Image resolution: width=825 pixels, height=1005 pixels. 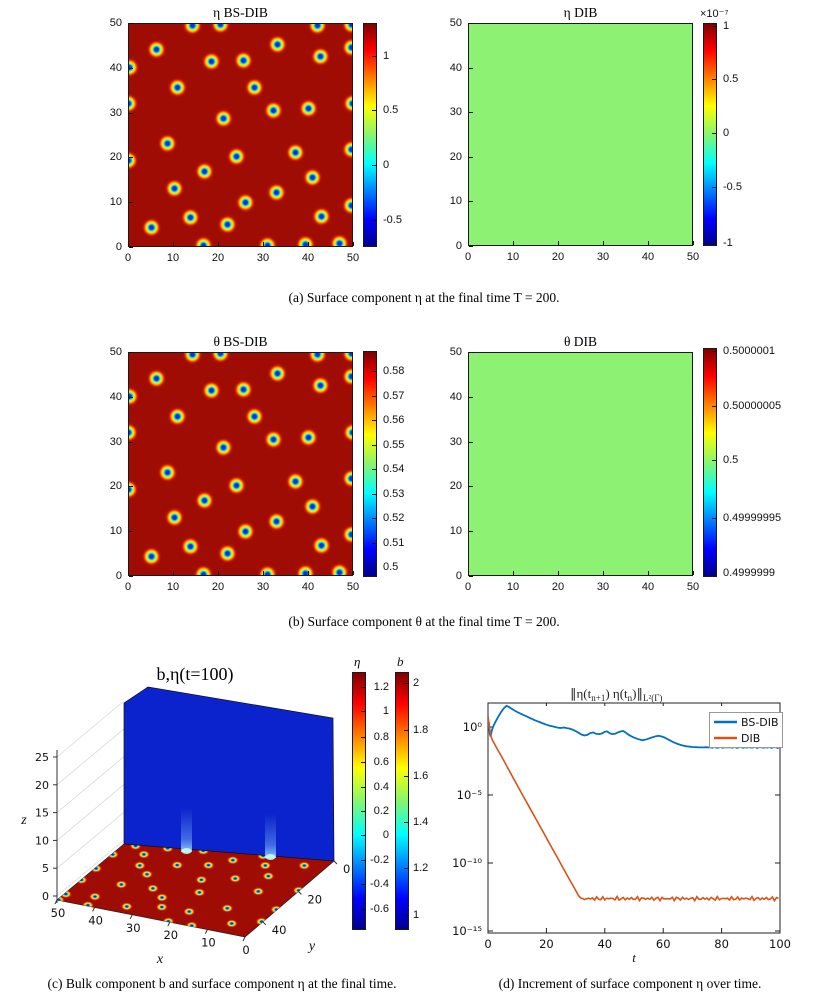 What do you see at coordinates (663, 944) in the screenshot?
I see `svg-text: 60` at bounding box center [663, 944].